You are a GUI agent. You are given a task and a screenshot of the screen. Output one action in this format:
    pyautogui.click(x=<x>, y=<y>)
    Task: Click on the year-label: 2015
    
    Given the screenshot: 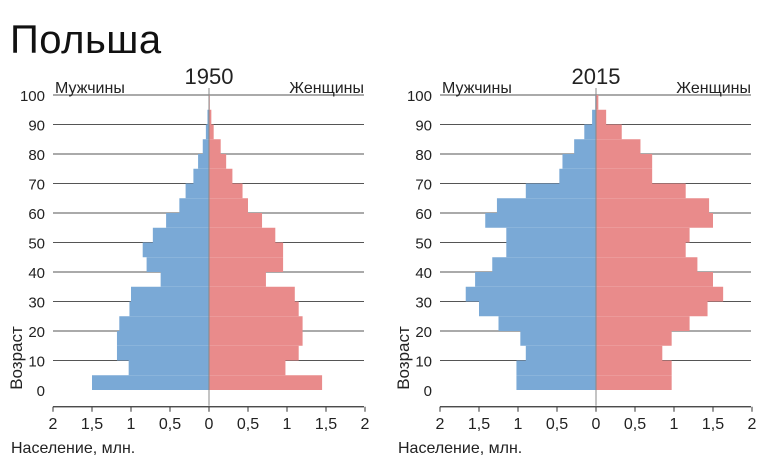 What is the action you would take?
    pyautogui.click(x=596, y=76)
    